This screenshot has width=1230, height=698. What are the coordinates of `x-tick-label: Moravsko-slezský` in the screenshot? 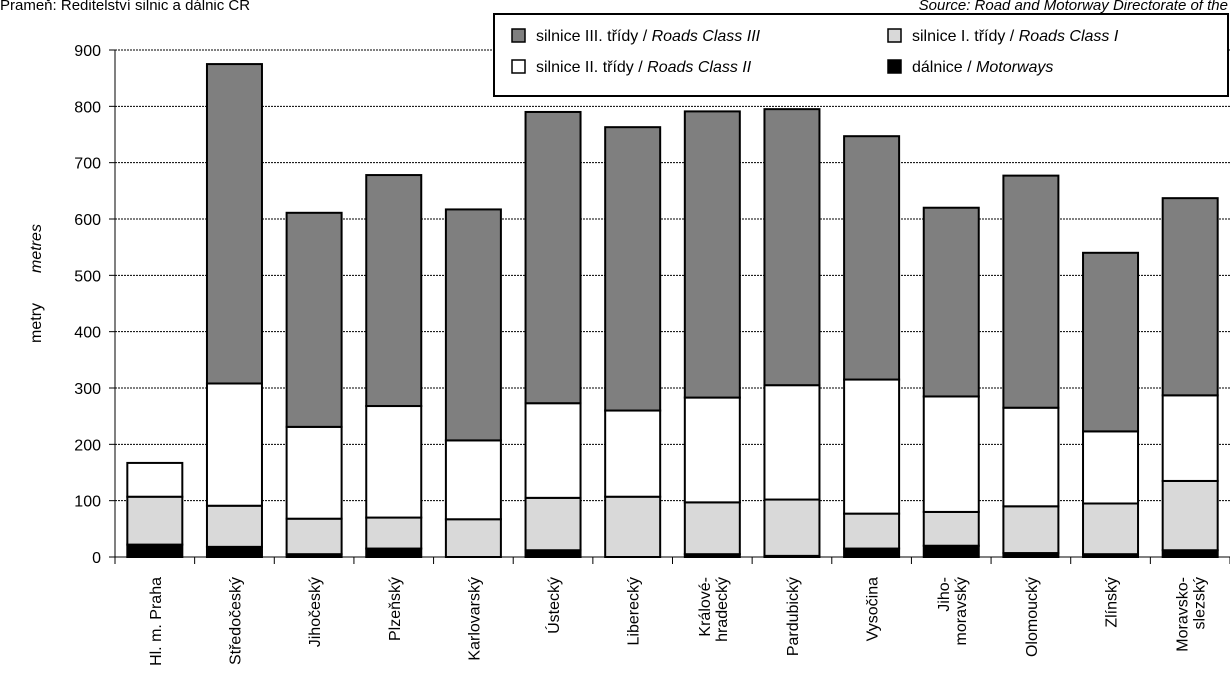 It's located at (1192, 614).